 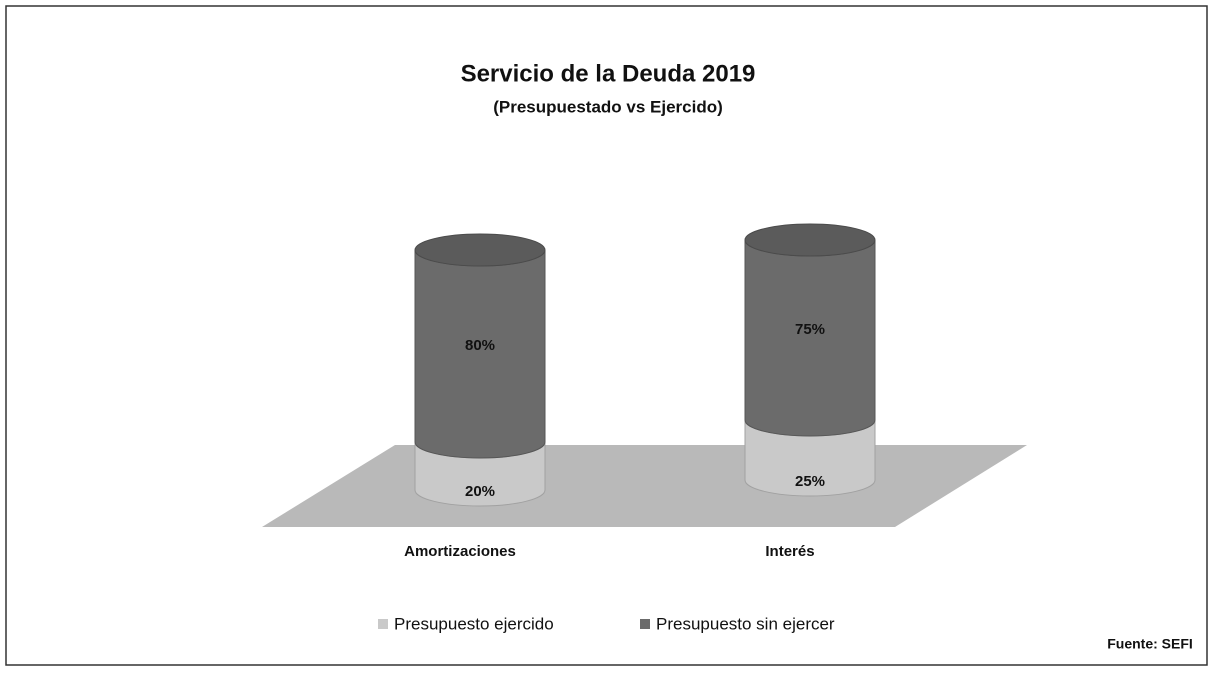 What do you see at coordinates (480, 491) in the screenshot?
I see `data-label: 20%` at bounding box center [480, 491].